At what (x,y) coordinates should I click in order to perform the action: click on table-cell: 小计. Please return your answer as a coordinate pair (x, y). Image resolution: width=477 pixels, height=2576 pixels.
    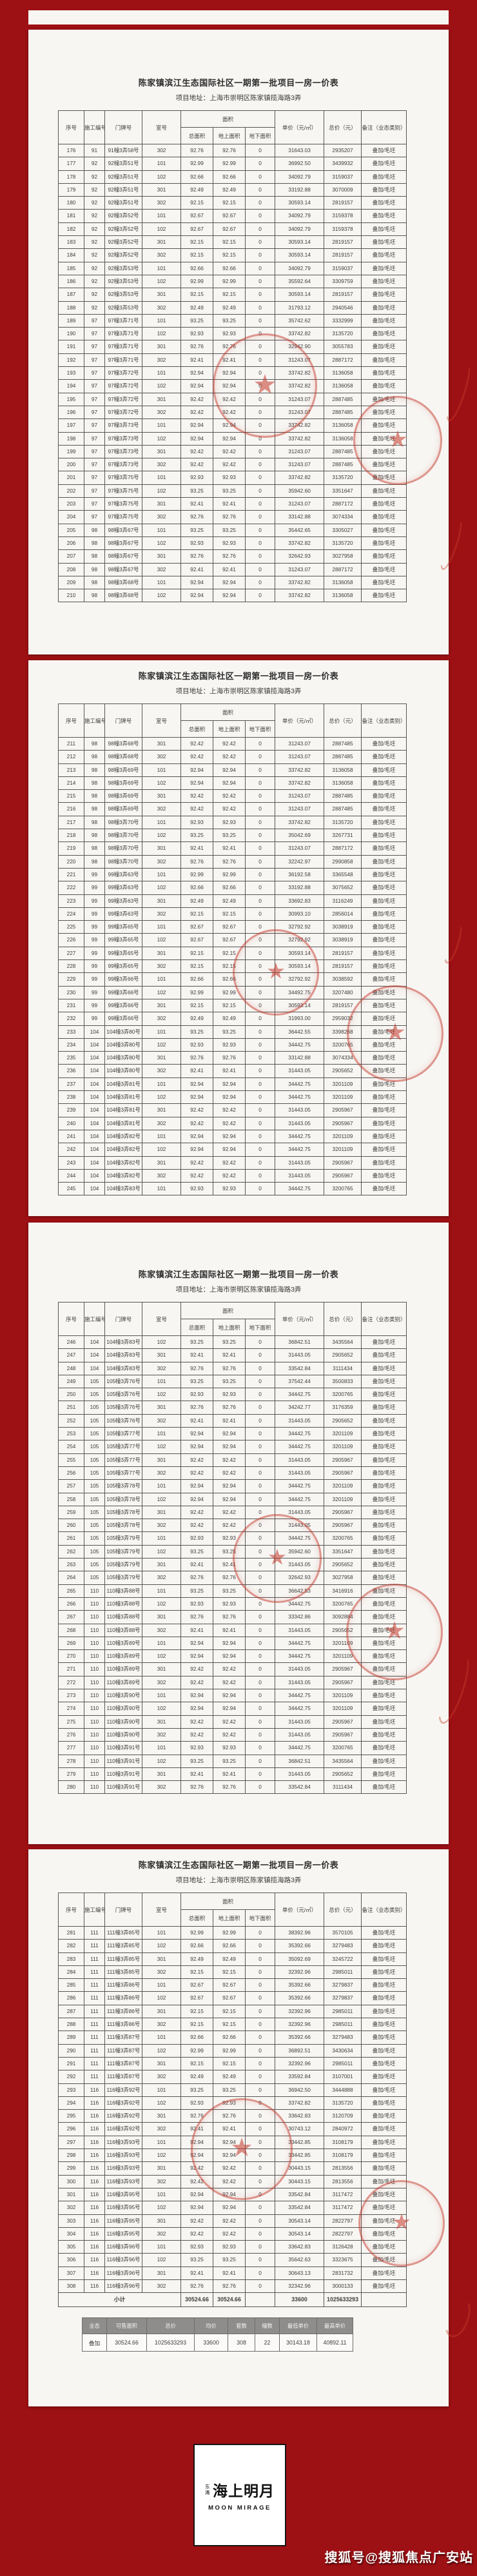
    Looking at the image, I should click on (119, 2300).